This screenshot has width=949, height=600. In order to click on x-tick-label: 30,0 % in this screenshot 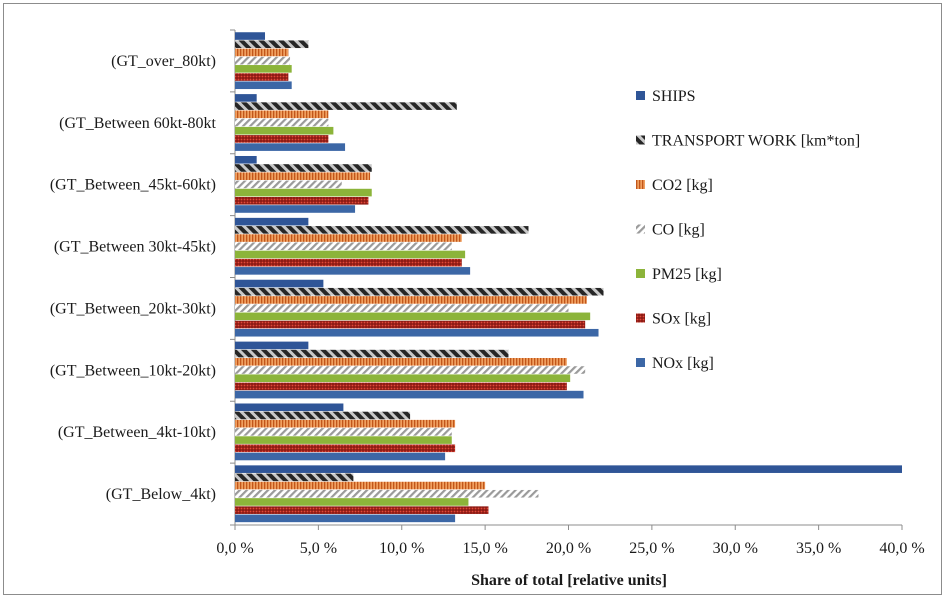, I will do `click(735, 548)`.